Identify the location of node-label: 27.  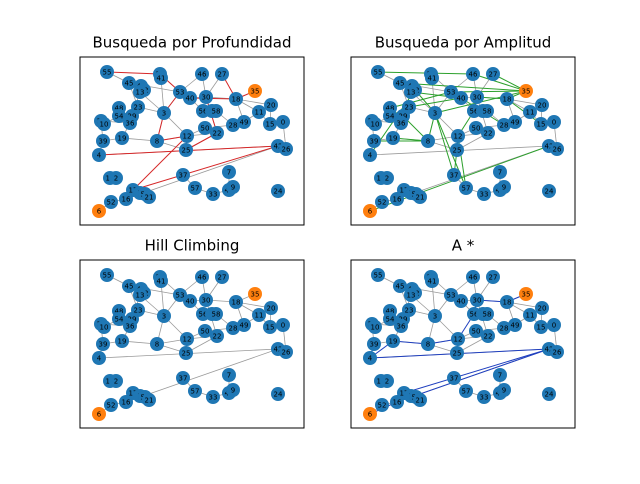
(222, 278).